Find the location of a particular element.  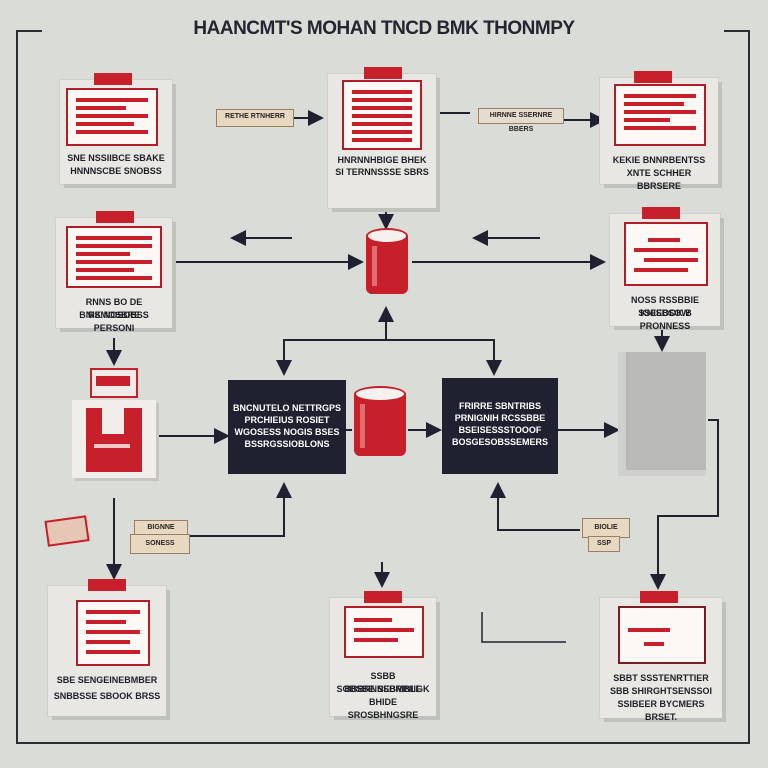

frame-left-line is located at coordinates (17, 387).